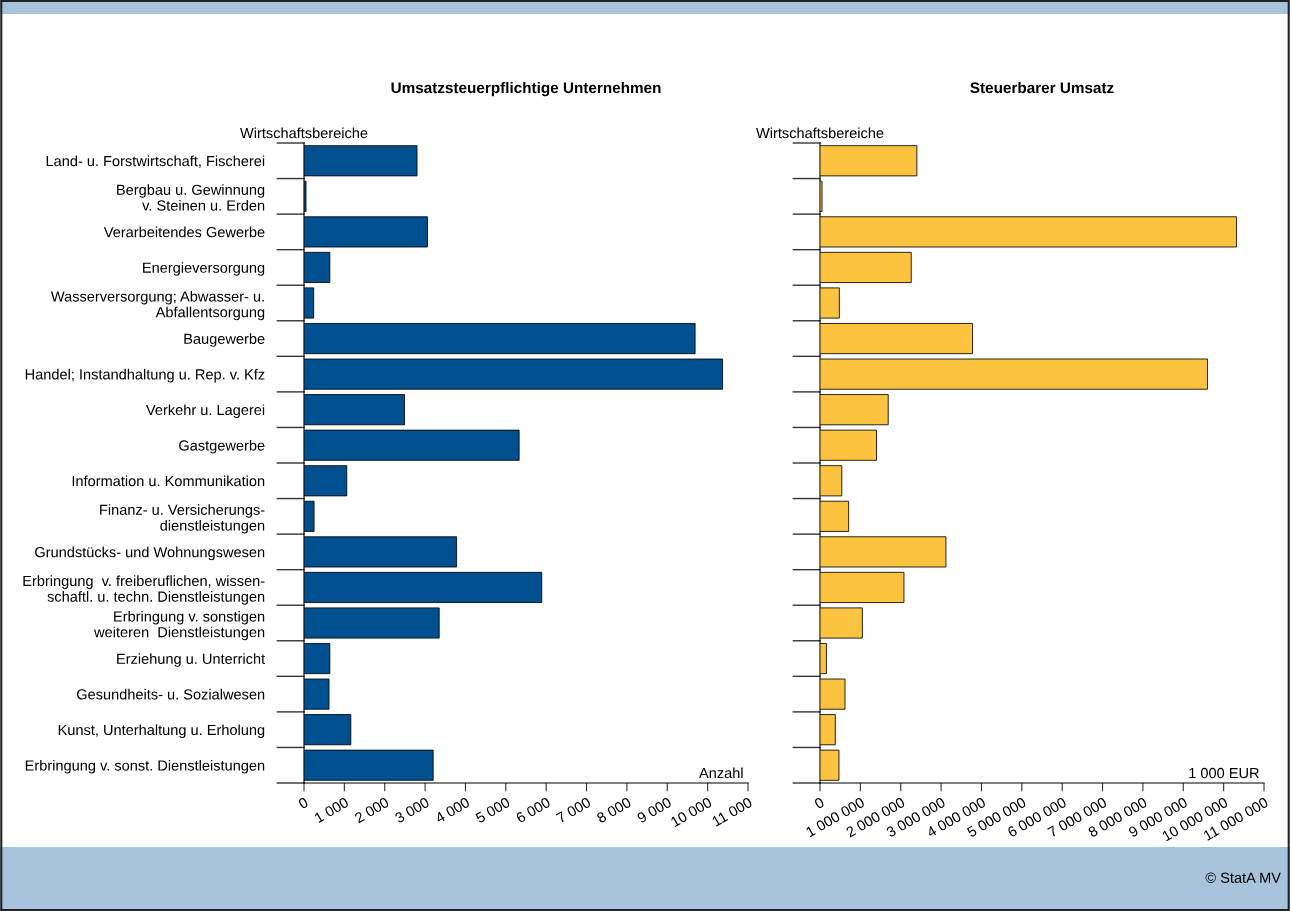  I want to click on x-axis-title: Anzahl, so click(721, 773).